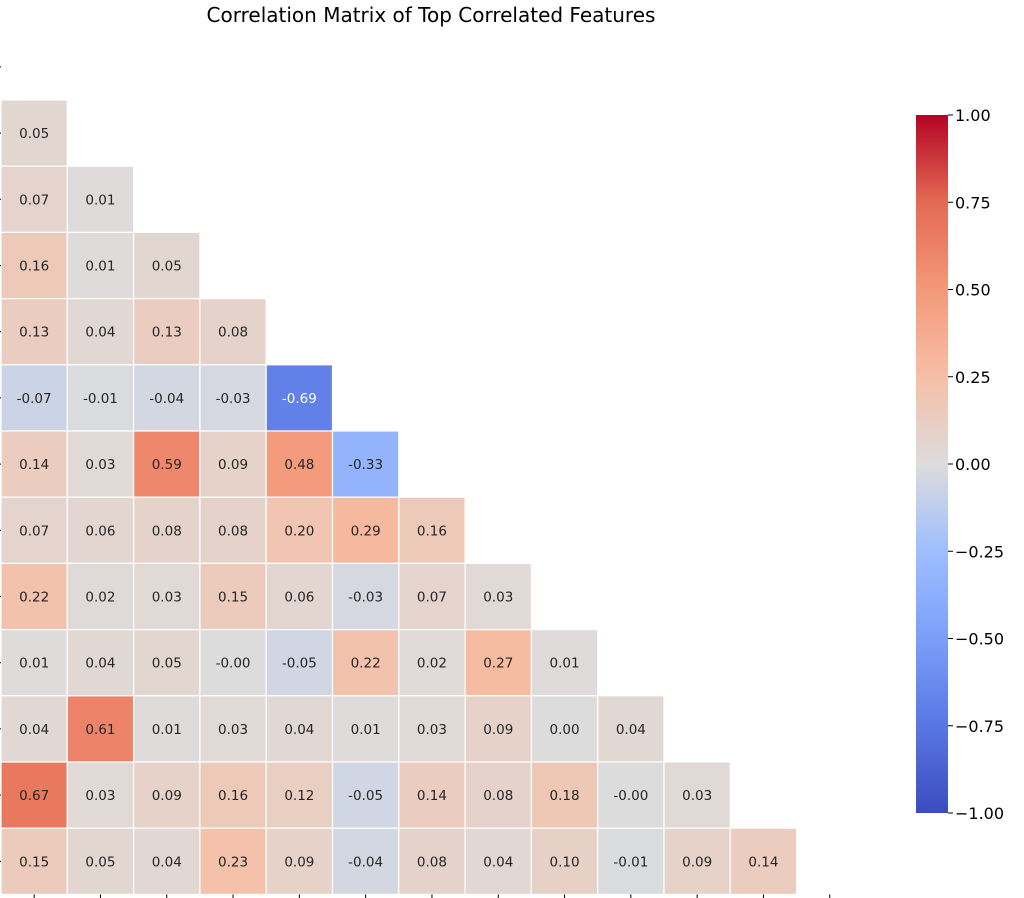 This screenshot has height=898, width=1024. I want to click on cell-value-label: -0.33, so click(365, 465).